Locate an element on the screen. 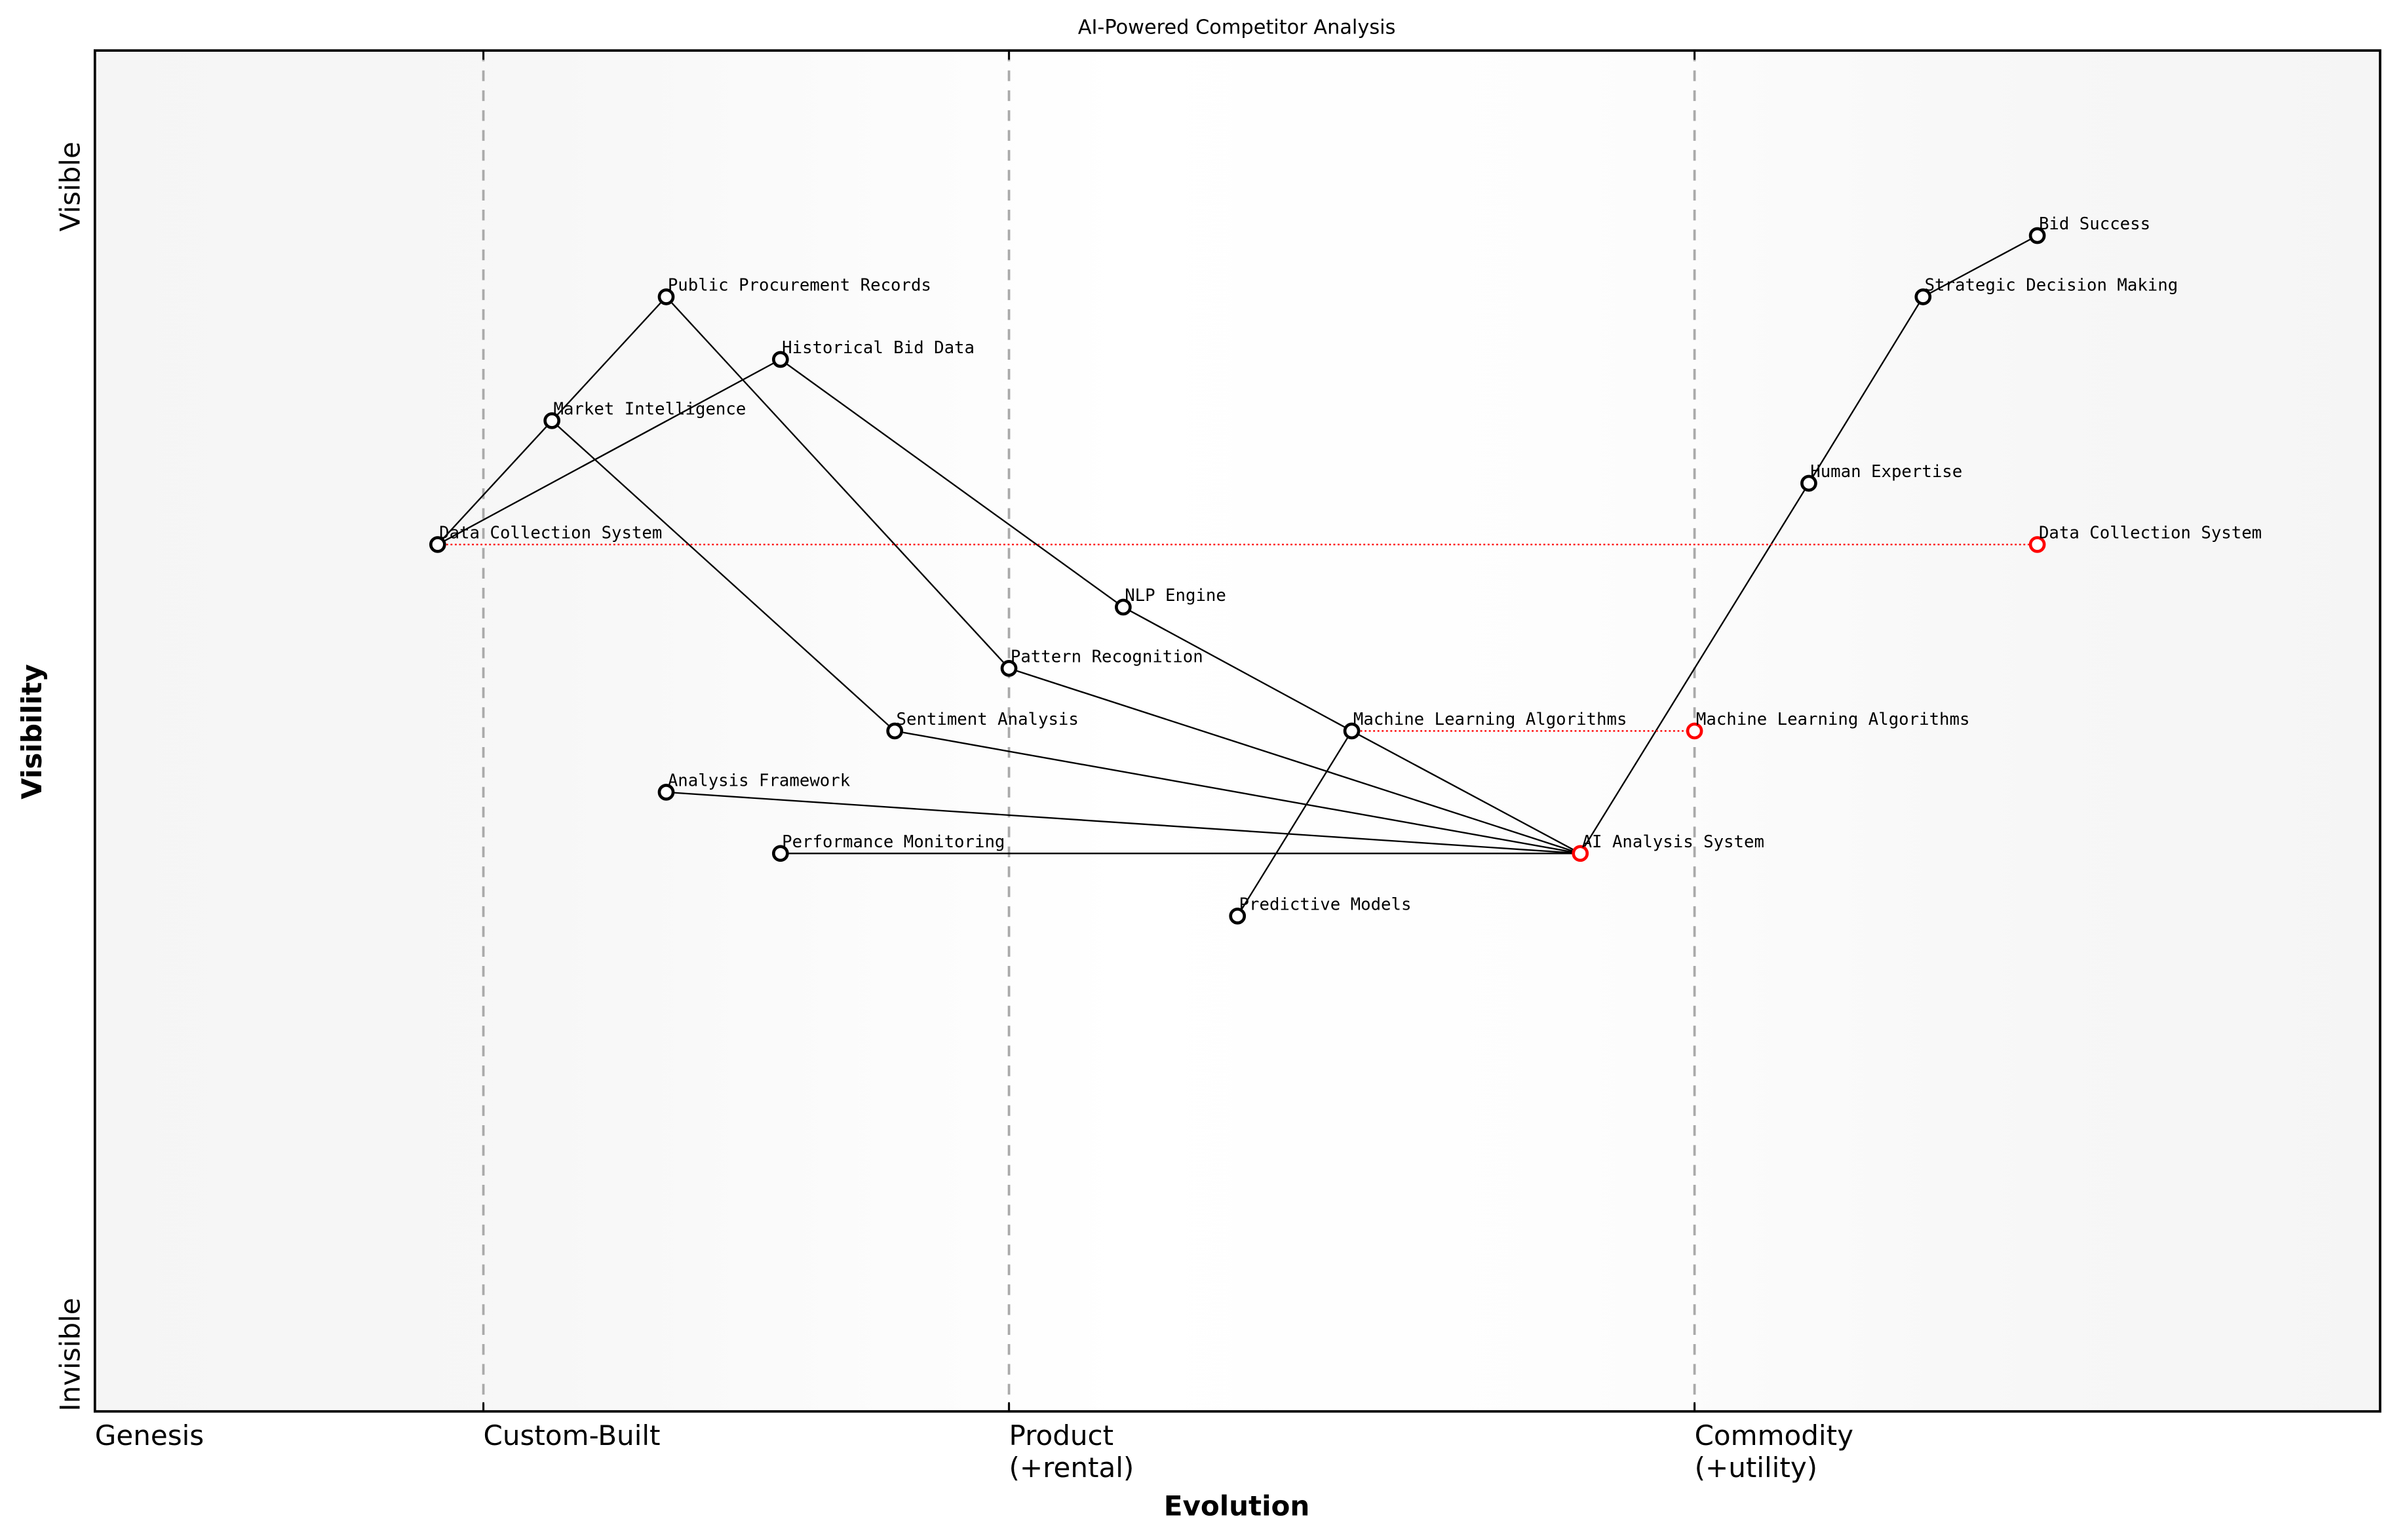 The image size is (2400, 1540). y-axis-ticks: Visible Invisible is located at coordinates (70, 777).